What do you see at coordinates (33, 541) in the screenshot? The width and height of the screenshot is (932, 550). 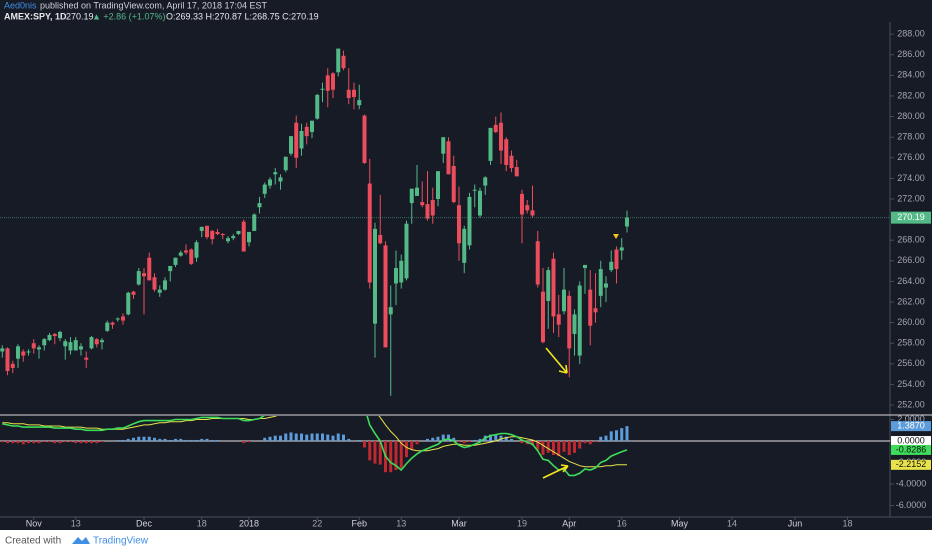 I see `footer-text: Created with` at bounding box center [33, 541].